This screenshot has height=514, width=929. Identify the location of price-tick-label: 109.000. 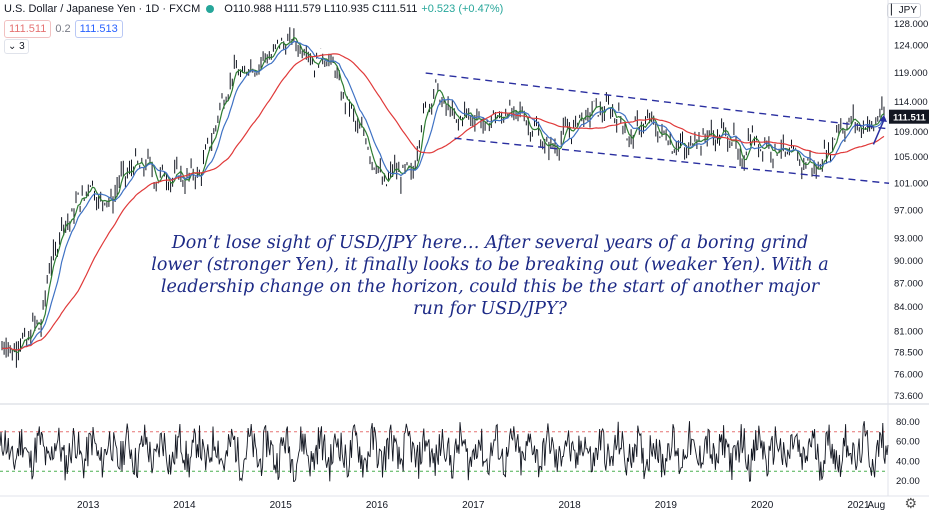
(911, 132).